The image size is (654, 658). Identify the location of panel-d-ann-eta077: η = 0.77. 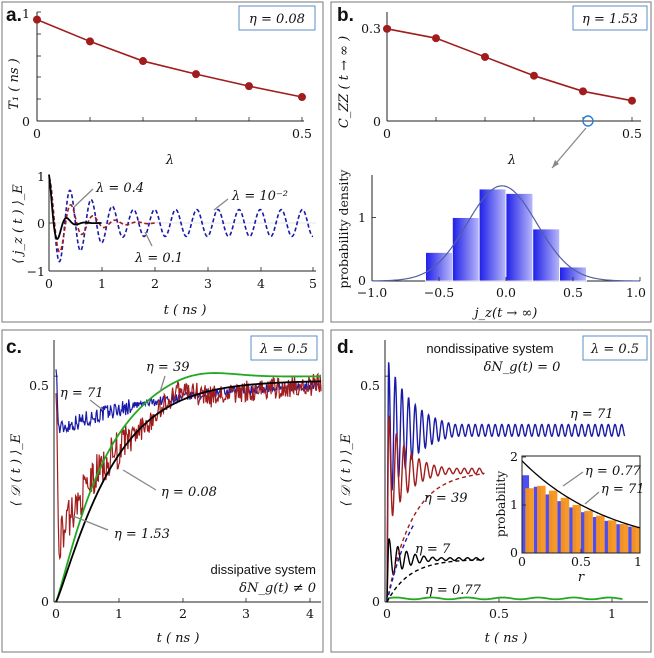
(453, 590).